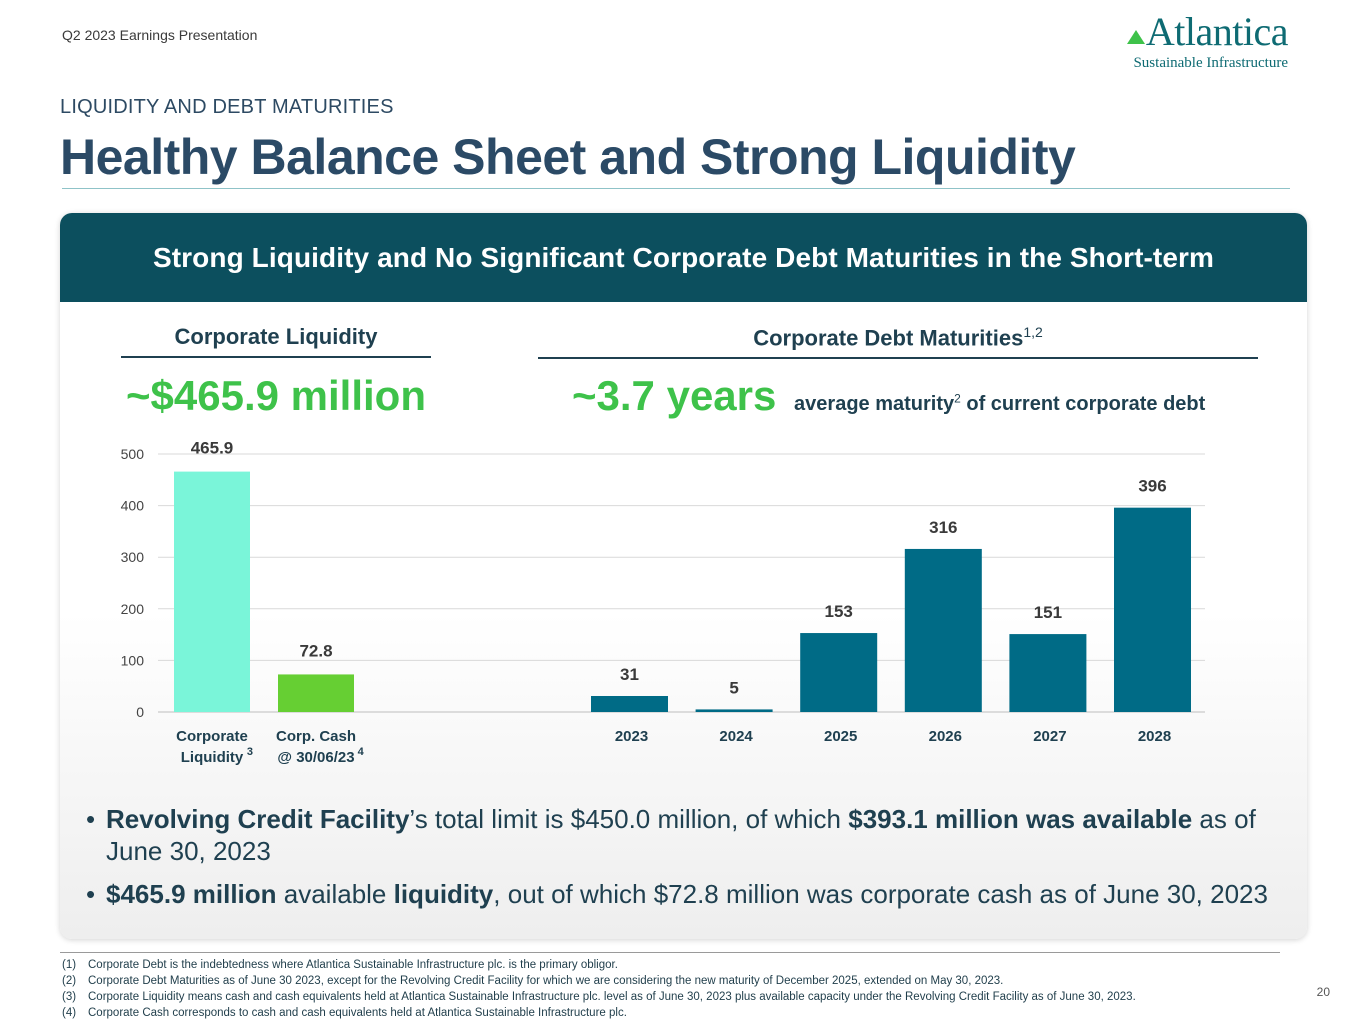 The height and width of the screenshot is (1024, 1364). What do you see at coordinates (670, 952) in the screenshot?
I see `footnote-divider` at bounding box center [670, 952].